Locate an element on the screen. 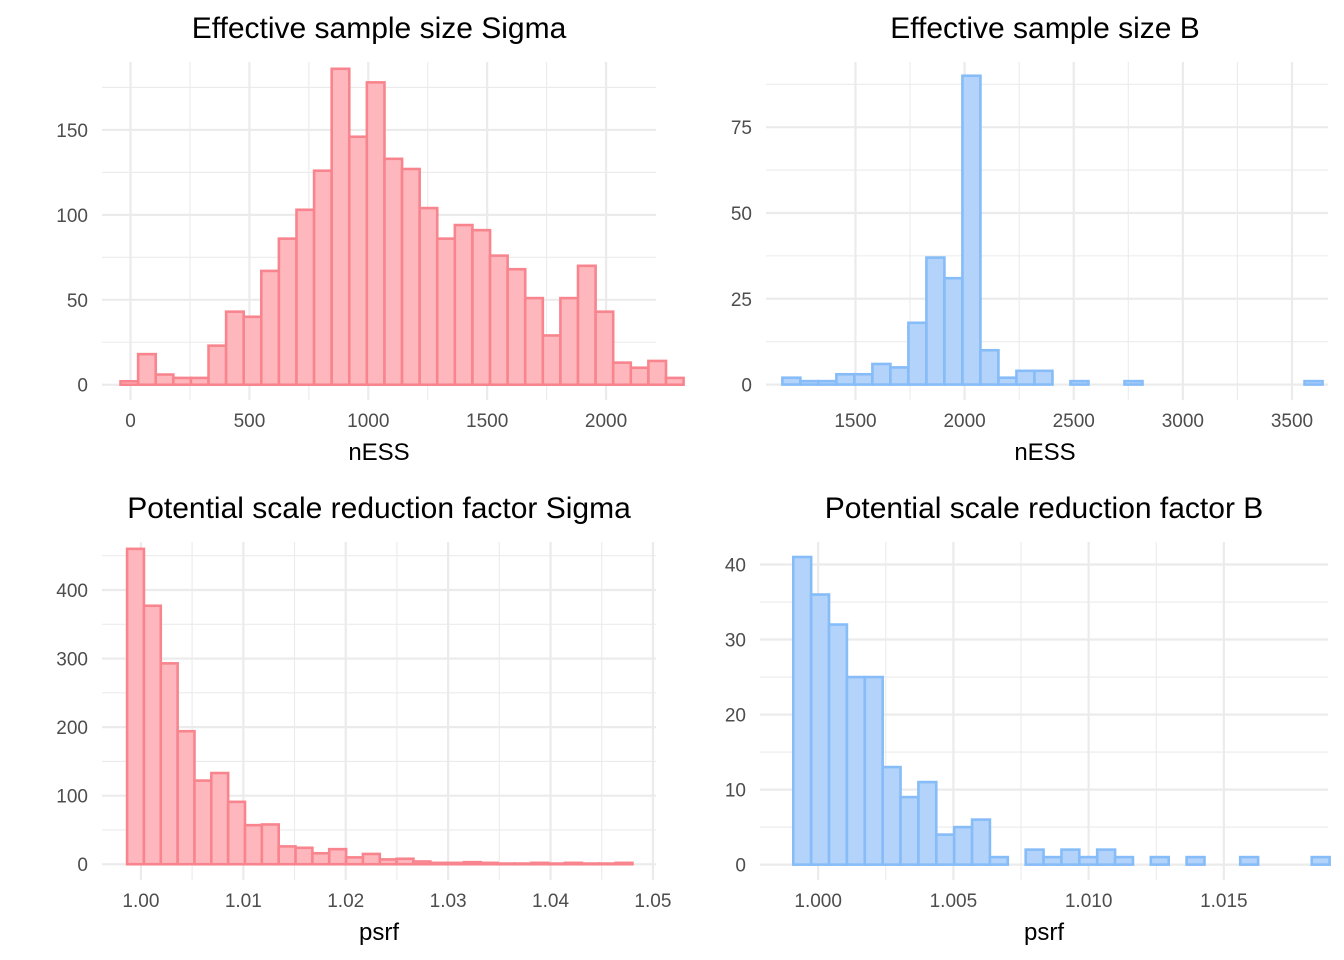 The image size is (1344, 960). y-tick-label: 300 is located at coordinates (72, 660).